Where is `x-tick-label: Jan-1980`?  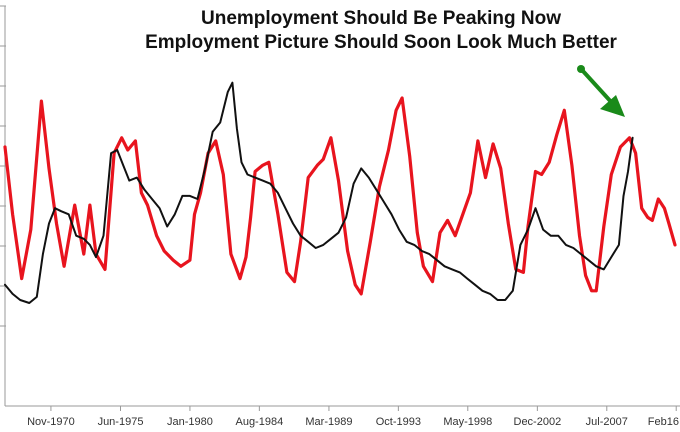 x-tick-label: Jan-1980 is located at coordinates (190, 422).